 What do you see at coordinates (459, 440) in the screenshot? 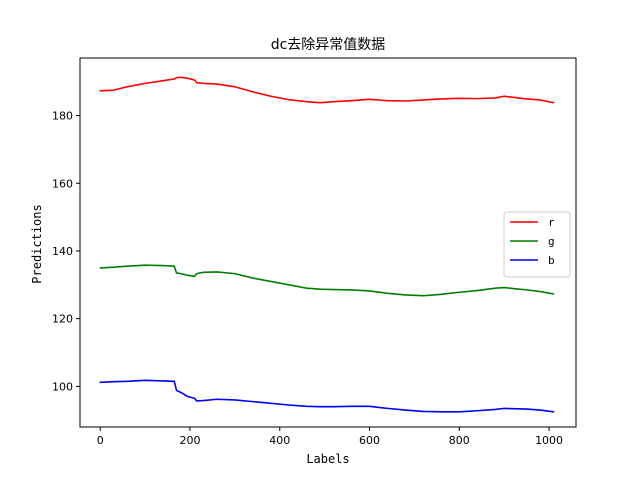
I see `x-tick-label: 800` at bounding box center [459, 440].